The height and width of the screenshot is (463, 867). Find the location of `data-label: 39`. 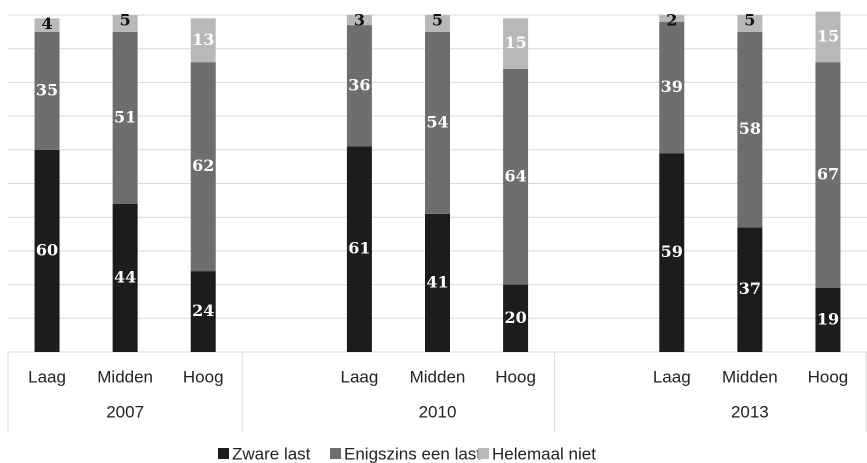

data-label: 39 is located at coordinates (672, 86).